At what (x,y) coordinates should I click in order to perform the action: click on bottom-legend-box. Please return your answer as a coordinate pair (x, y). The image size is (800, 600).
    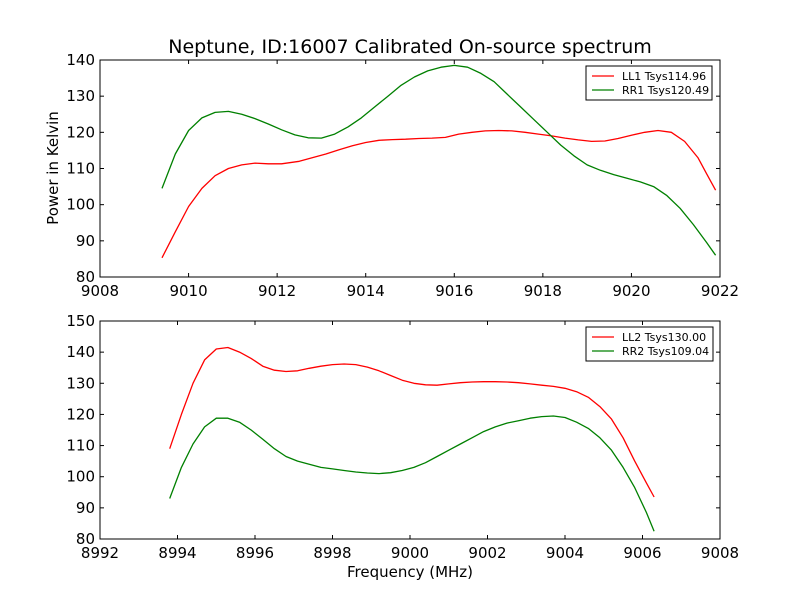
    Looking at the image, I should click on (649, 344).